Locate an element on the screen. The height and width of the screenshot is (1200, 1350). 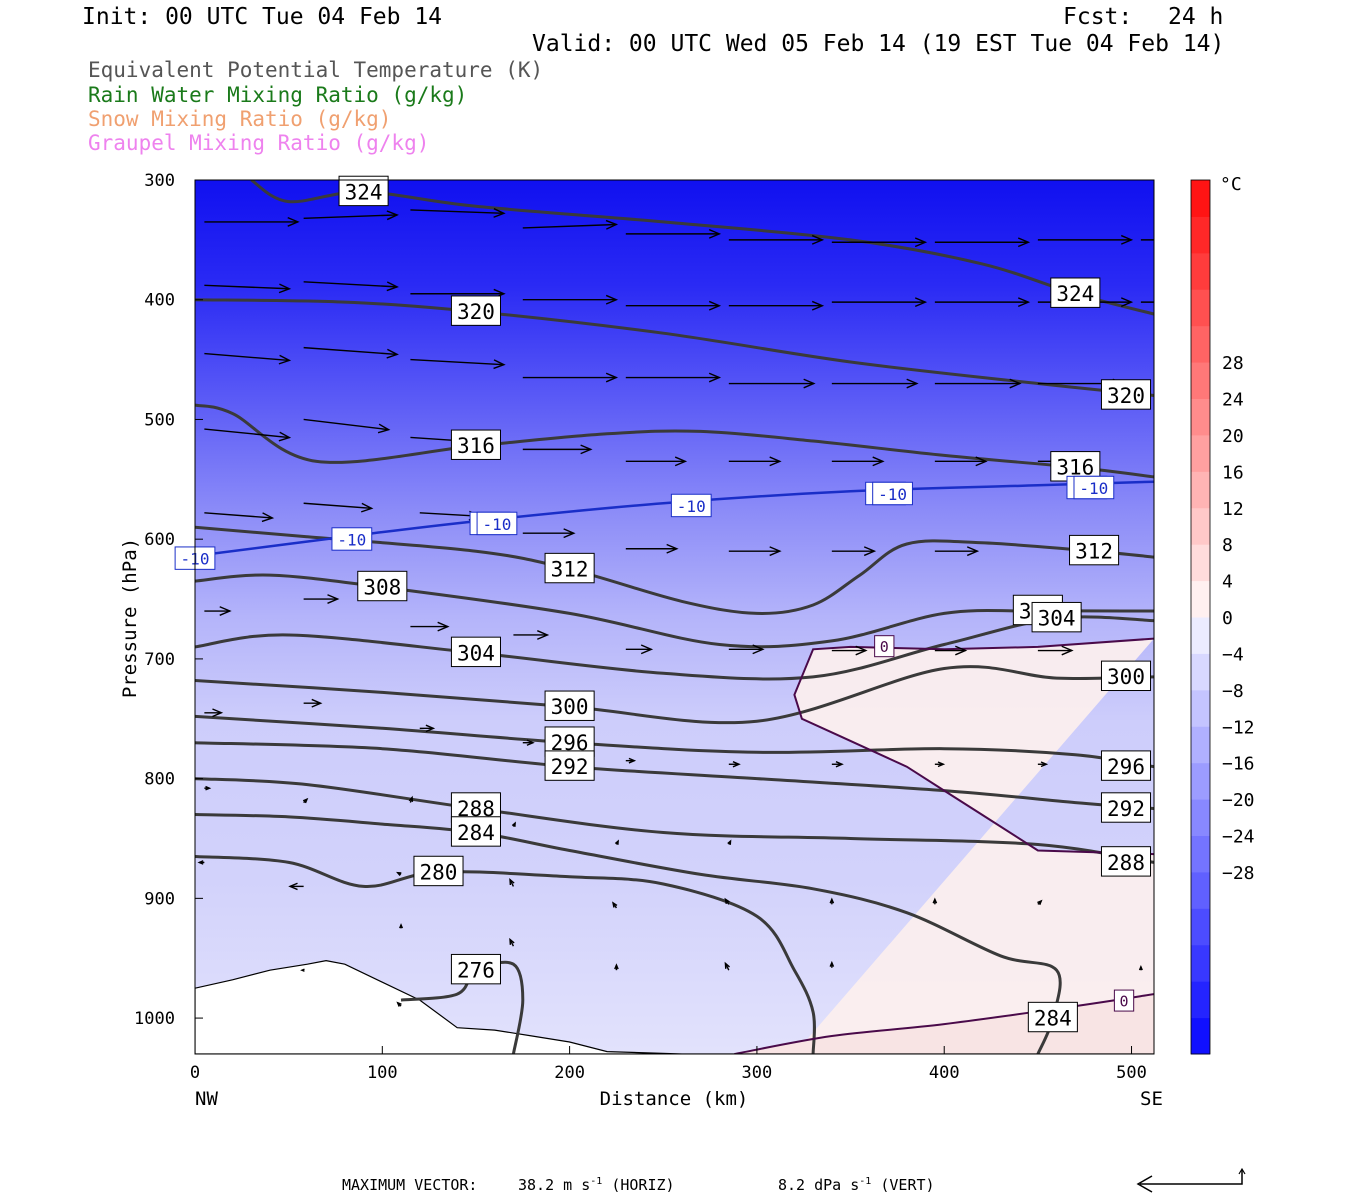
y-tick-label: 700 is located at coordinates (159, 660).